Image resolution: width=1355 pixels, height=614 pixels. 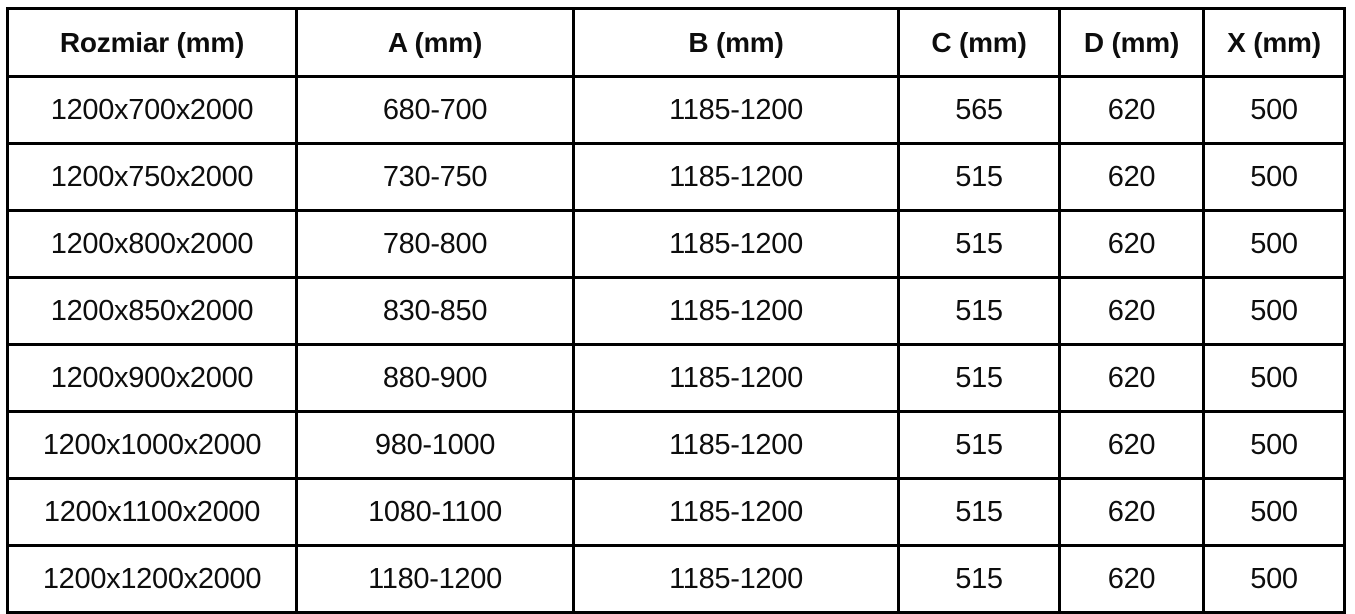 I want to click on cell-size: 1200x1200x2000, so click(x=152, y=579).